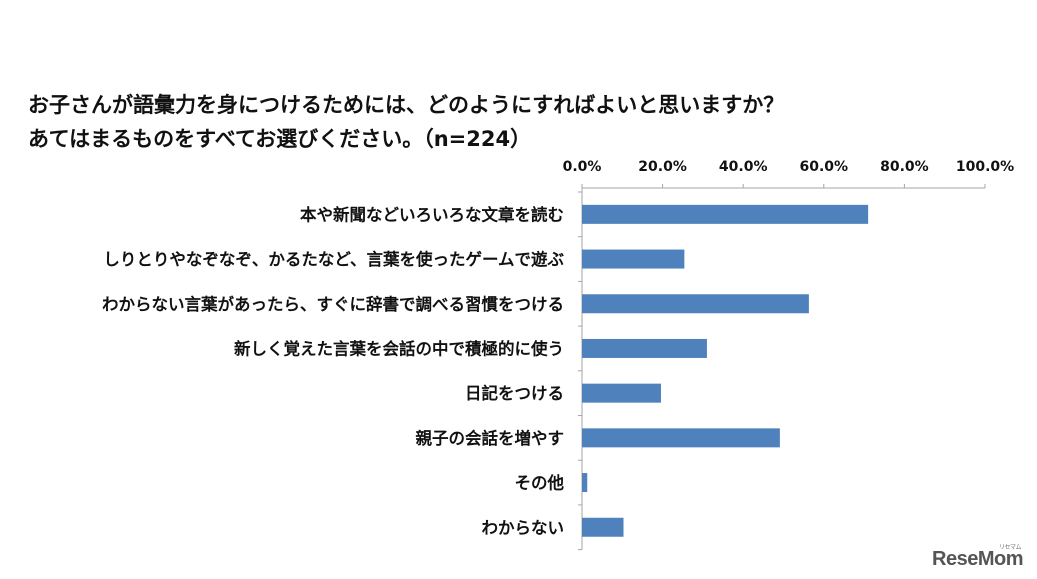 The width and height of the screenshot is (1037, 579). What do you see at coordinates (904, 167) in the screenshot?
I see `x-tick-label: 80.0%` at bounding box center [904, 167].